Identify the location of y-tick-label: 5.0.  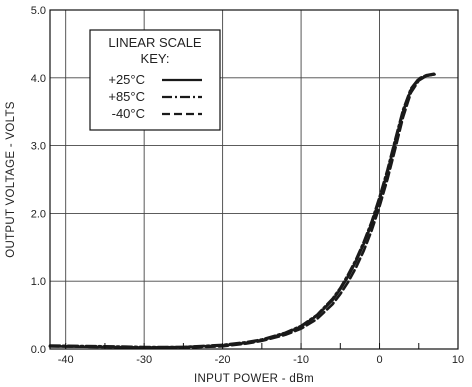
(38, 11).